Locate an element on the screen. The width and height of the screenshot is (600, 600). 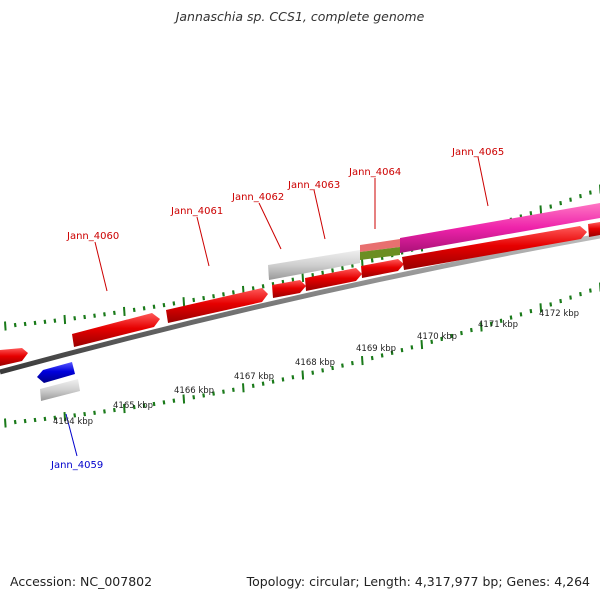
gene-label-4063: Jann_4063 is located at coordinates (313, 185).